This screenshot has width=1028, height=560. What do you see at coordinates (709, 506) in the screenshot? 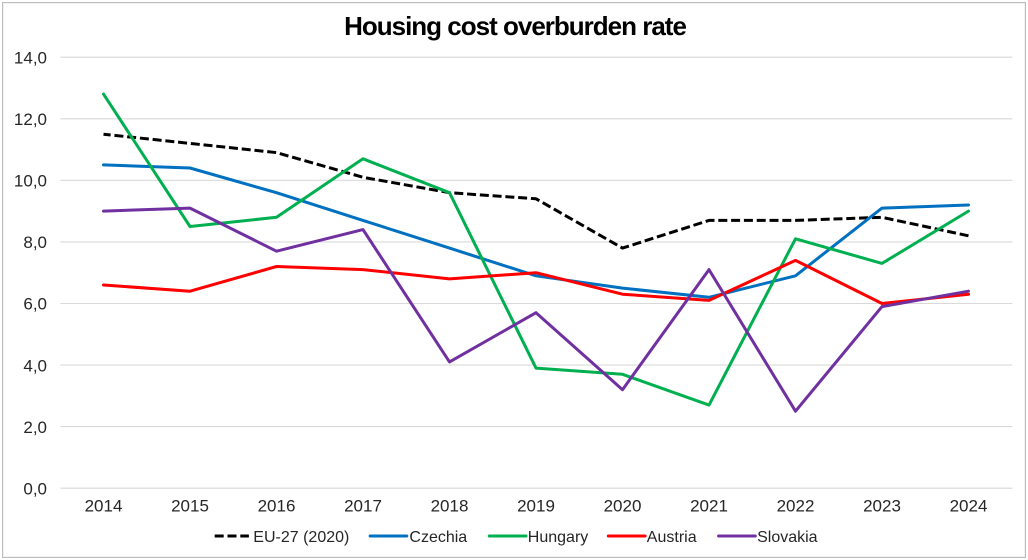
I see `svg-text: 2021` at bounding box center [709, 506].